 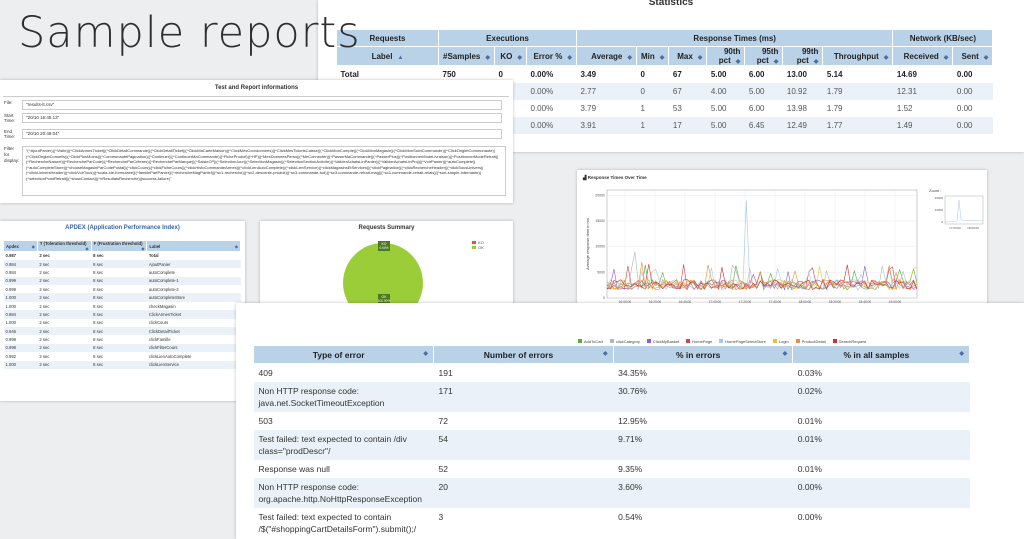 What do you see at coordinates (876, 354) in the screenshot?
I see `column-label: % in all samples` at bounding box center [876, 354].